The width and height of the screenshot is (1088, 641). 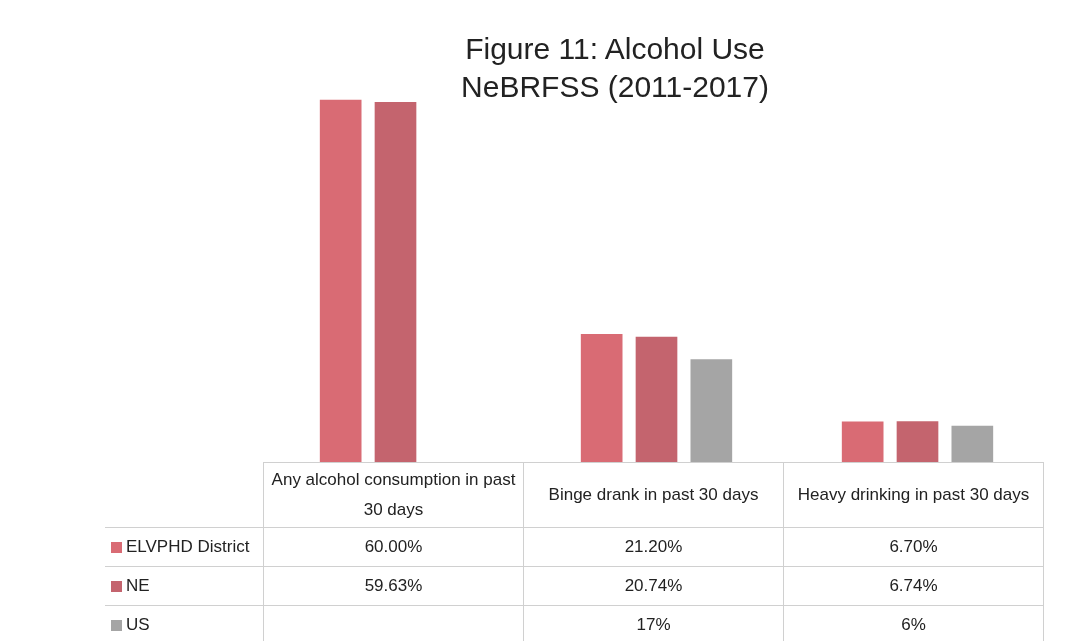 I want to click on legend-label: NE, so click(x=184, y=586).